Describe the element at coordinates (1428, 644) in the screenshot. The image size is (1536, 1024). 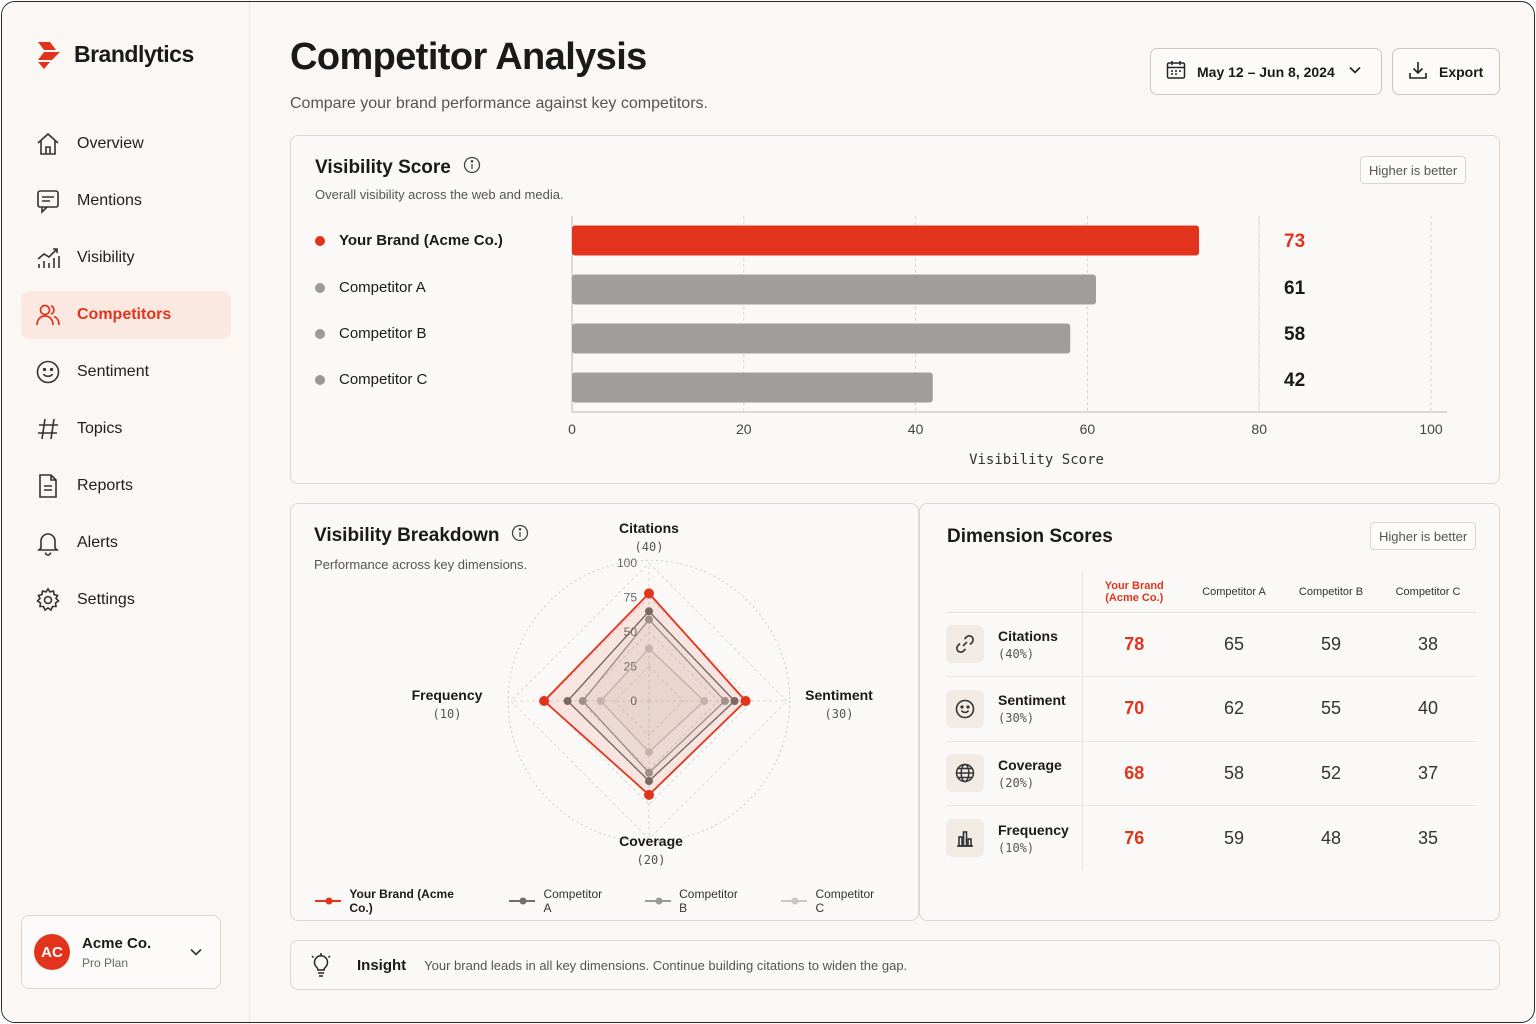
I see `score-competitor-c: 38` at that location.